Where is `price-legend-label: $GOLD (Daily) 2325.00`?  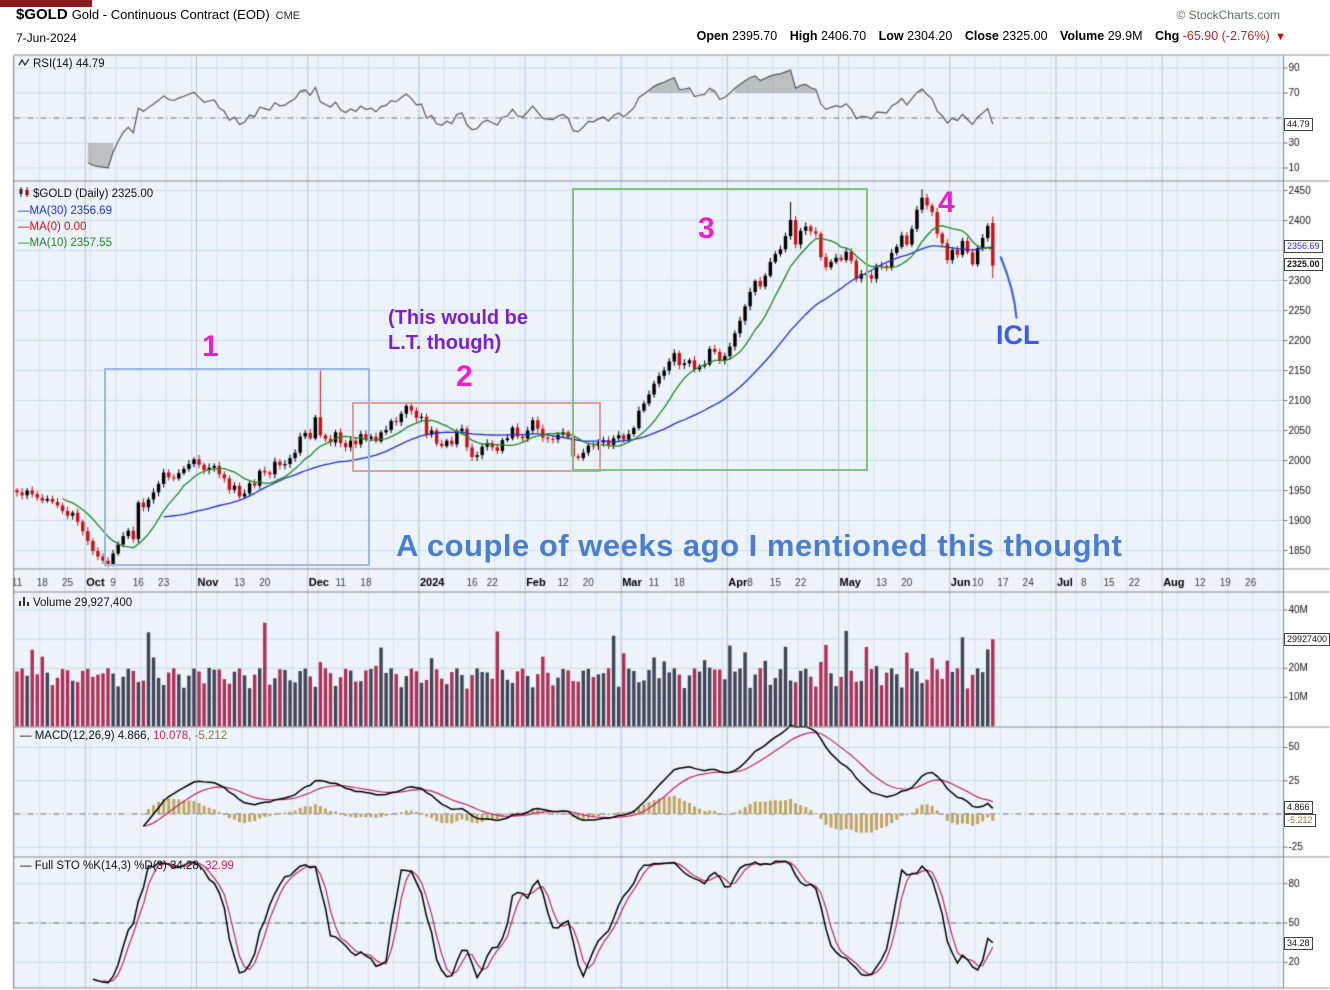
price-legend-label: $GOLD (Daily) 2325.00 is located at coordinates (93, 194).